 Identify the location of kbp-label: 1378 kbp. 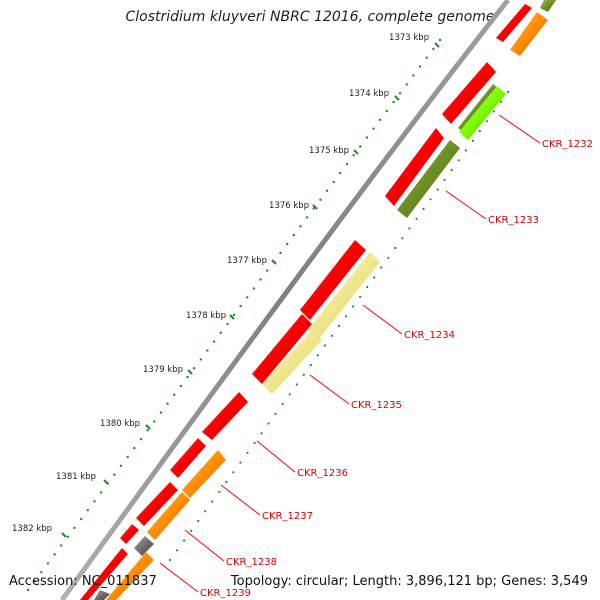
(206, 316).